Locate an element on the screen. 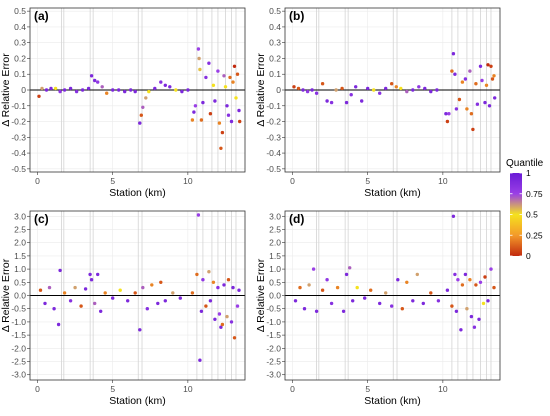 The image size is (550, 416). y-tick-label: -0.1 is located at coordinates (273, 106).